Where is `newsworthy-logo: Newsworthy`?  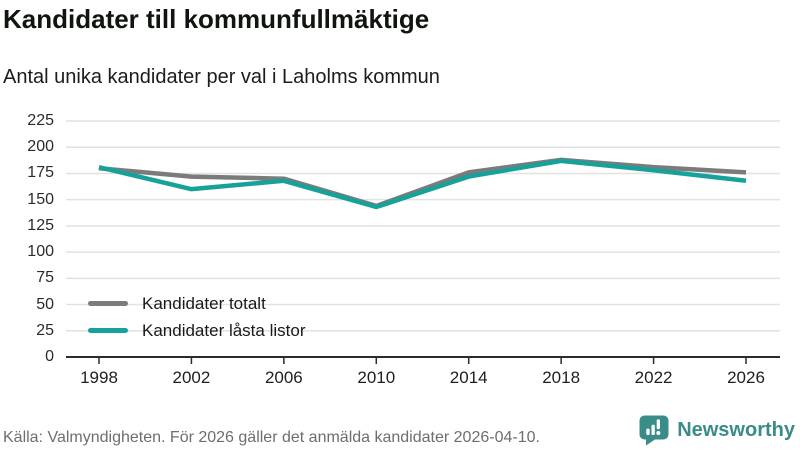
newsworthy-logo: Newsworthy is located at coordinates (716, 430).